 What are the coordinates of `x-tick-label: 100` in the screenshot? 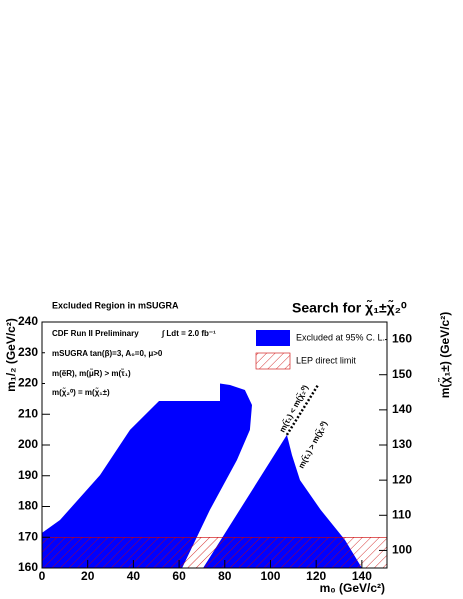 It's located at (270, 576).